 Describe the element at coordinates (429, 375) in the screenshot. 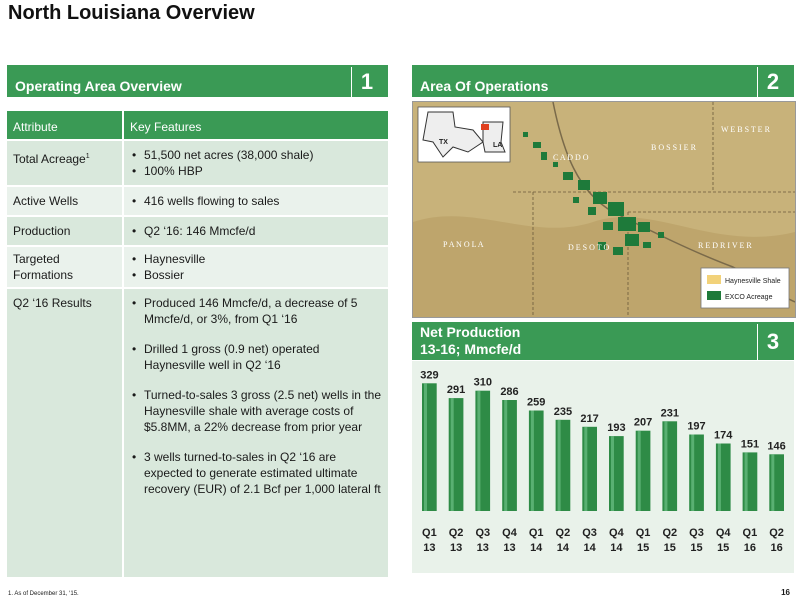

I see `data-label: 329` at that location.